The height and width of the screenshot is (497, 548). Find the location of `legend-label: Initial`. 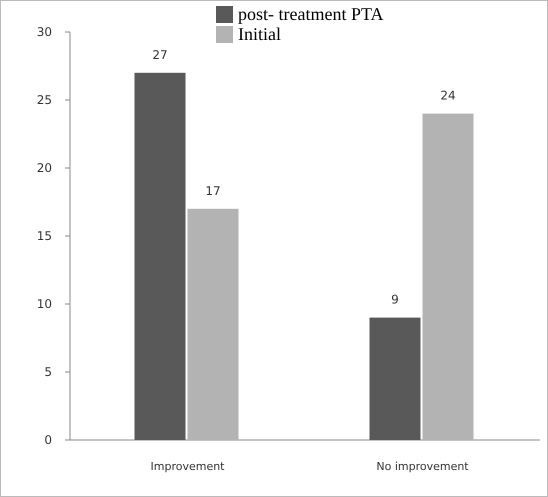

legend-label: Initial is located at coordinates (259, 34).